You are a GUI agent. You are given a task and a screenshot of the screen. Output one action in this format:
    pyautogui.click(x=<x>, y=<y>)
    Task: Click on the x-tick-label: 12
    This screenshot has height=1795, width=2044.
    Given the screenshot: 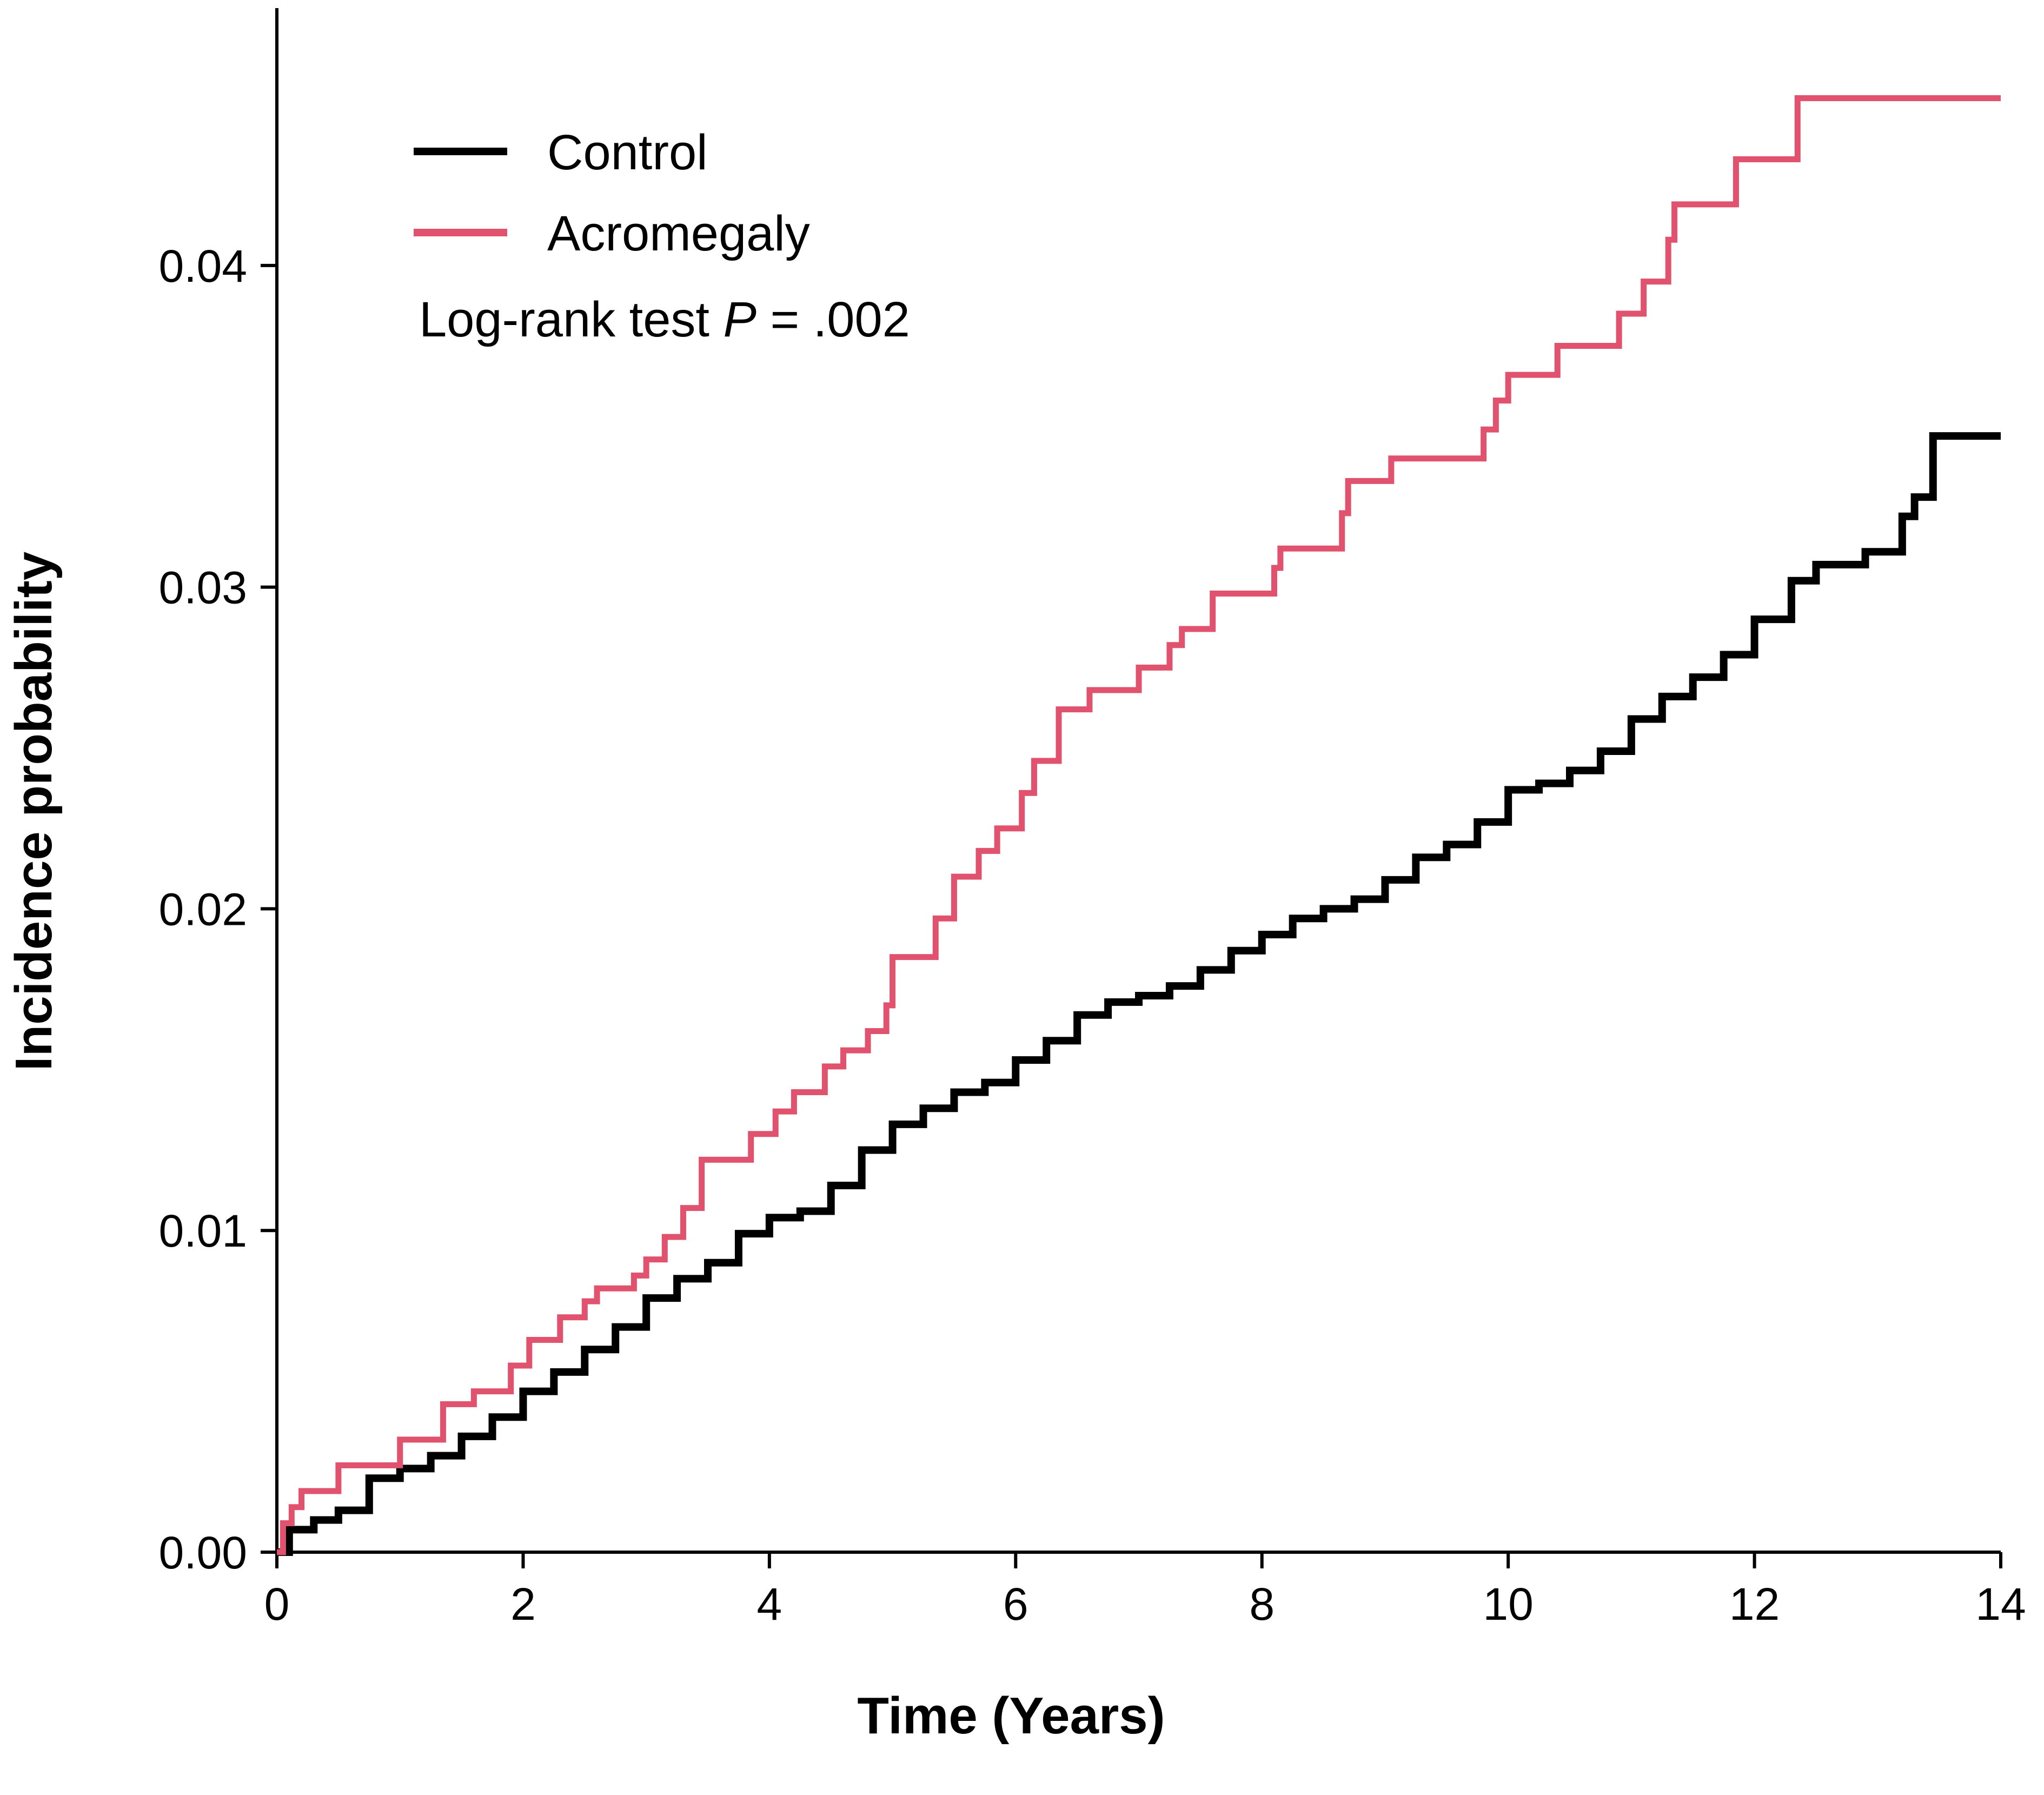 What is the action you would take?
    pyautogui.click(x=1754, y=1604)
    